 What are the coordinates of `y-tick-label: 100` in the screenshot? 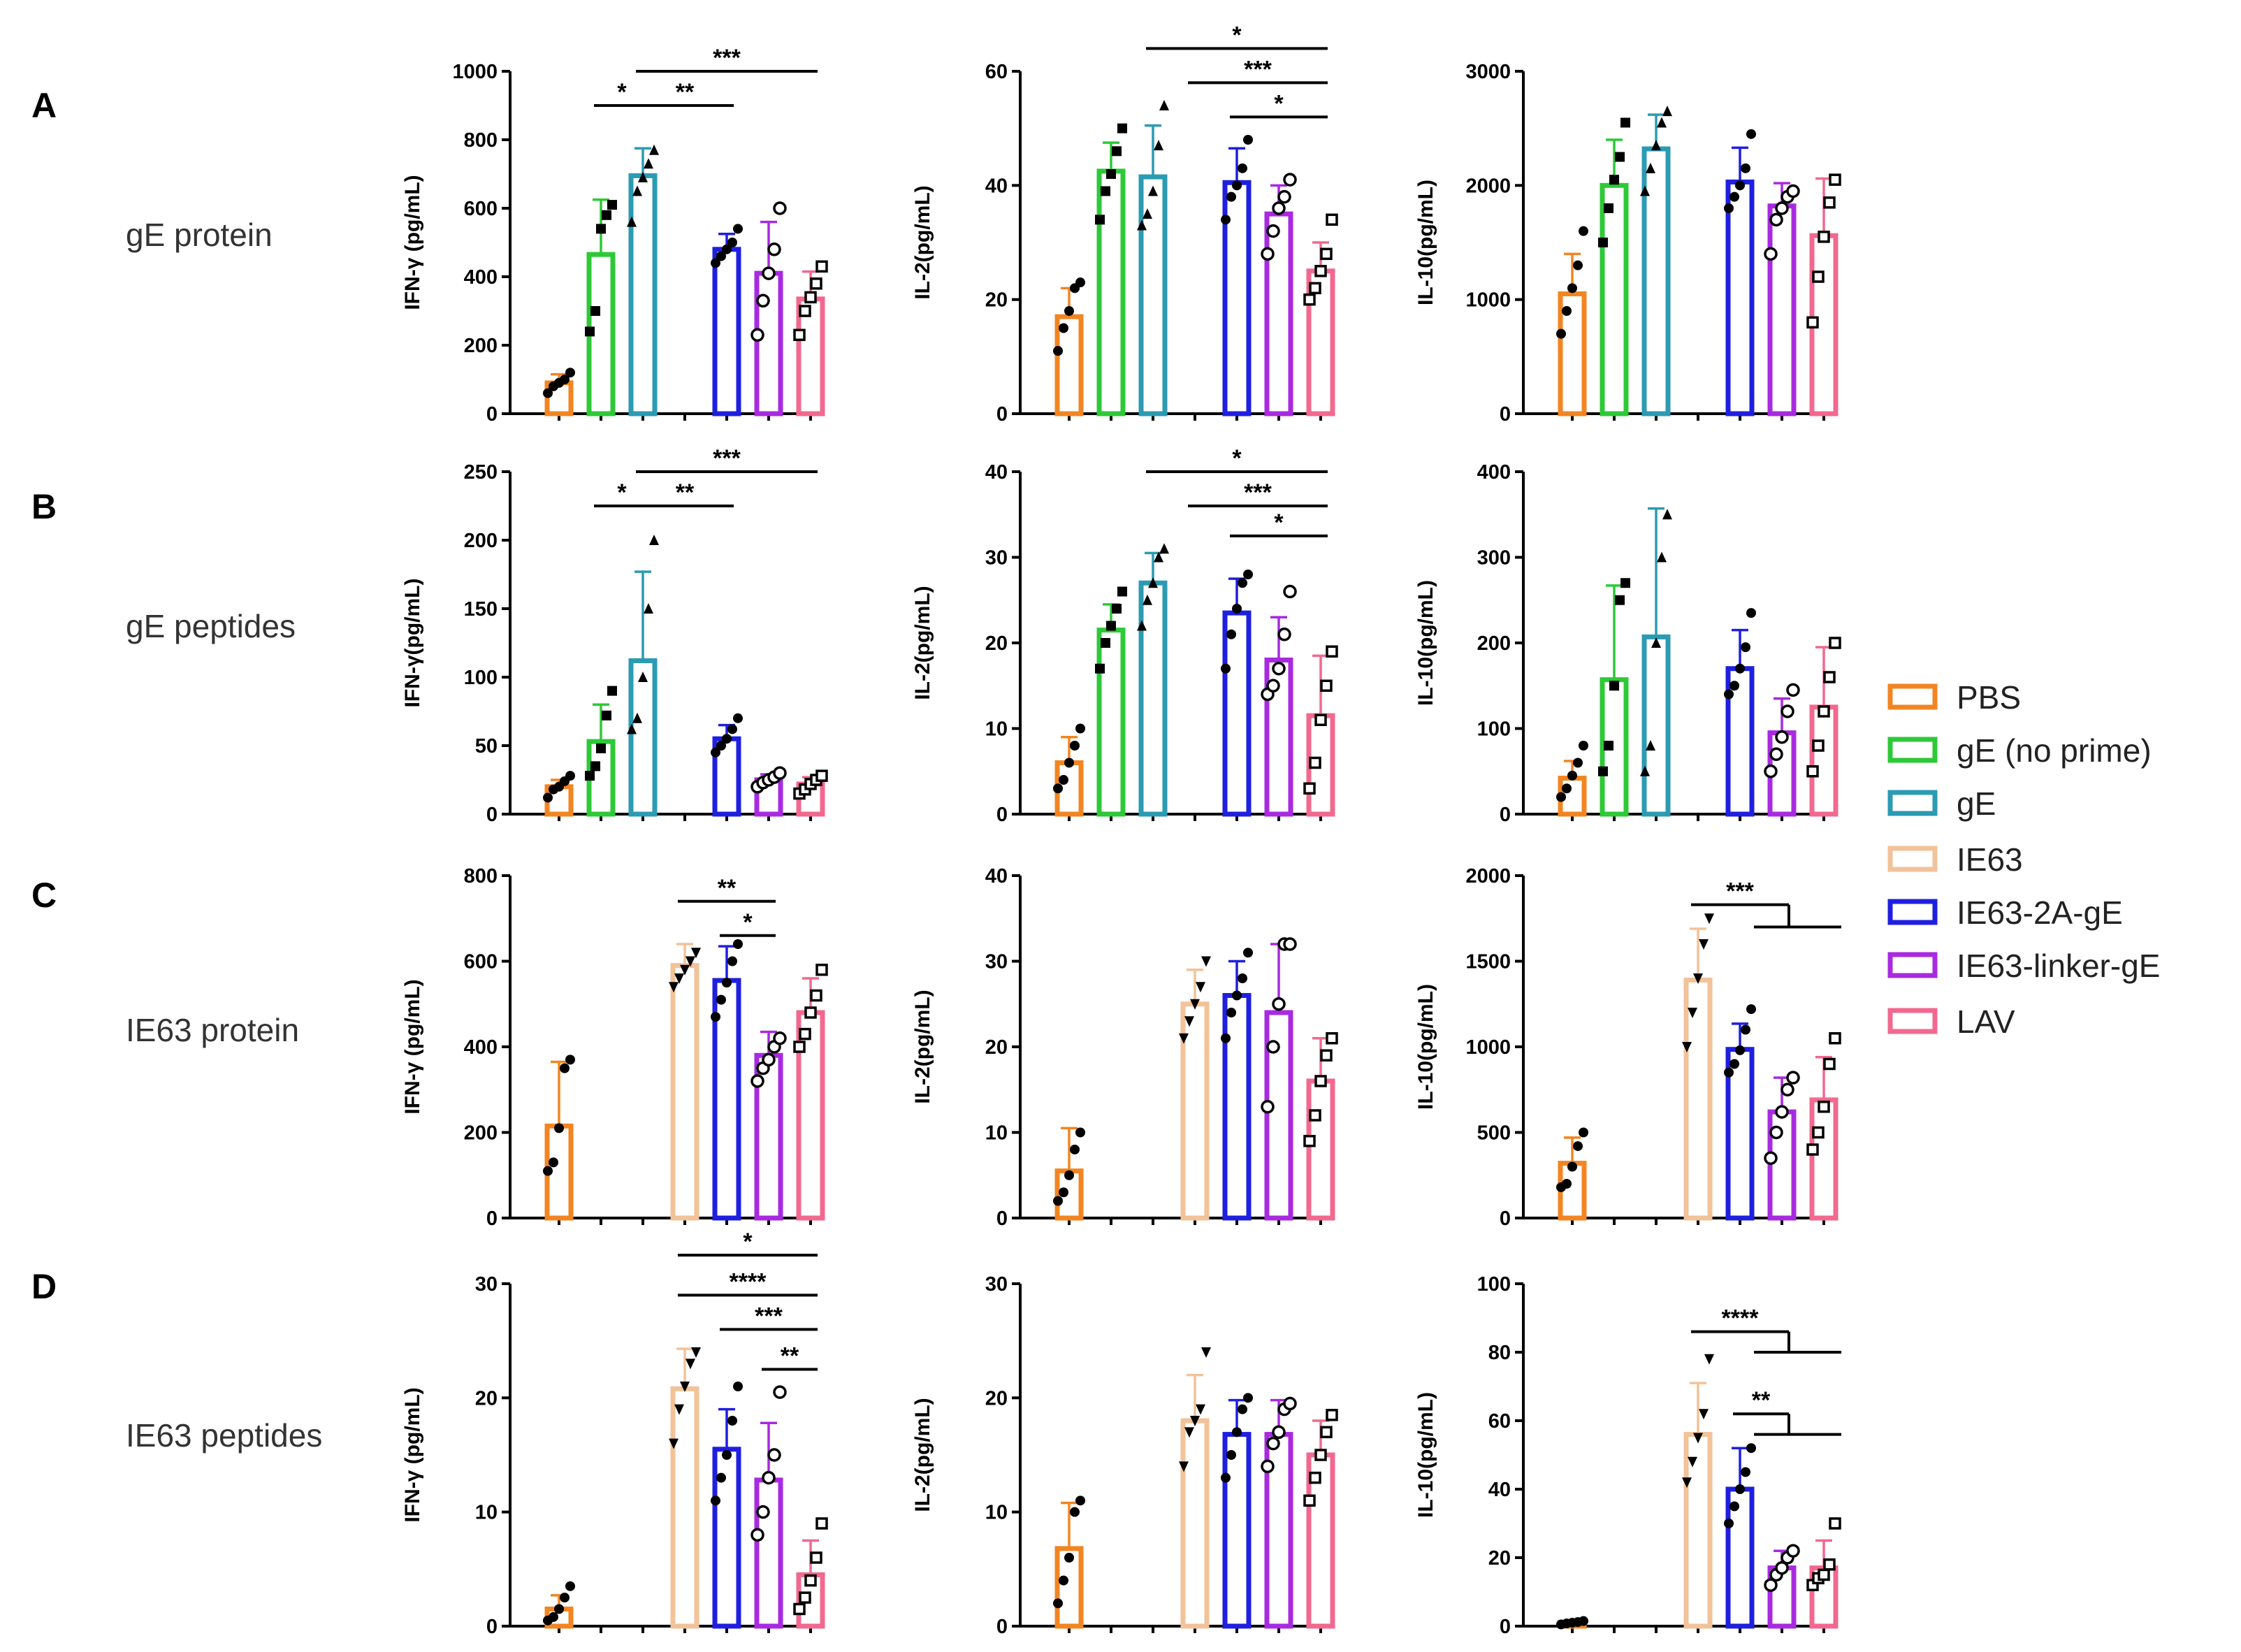 It's located at (481, 678).